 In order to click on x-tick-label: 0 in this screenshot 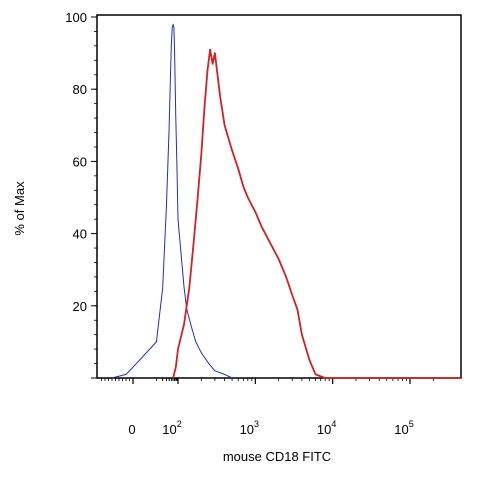, I will do `click(131, 429)`.